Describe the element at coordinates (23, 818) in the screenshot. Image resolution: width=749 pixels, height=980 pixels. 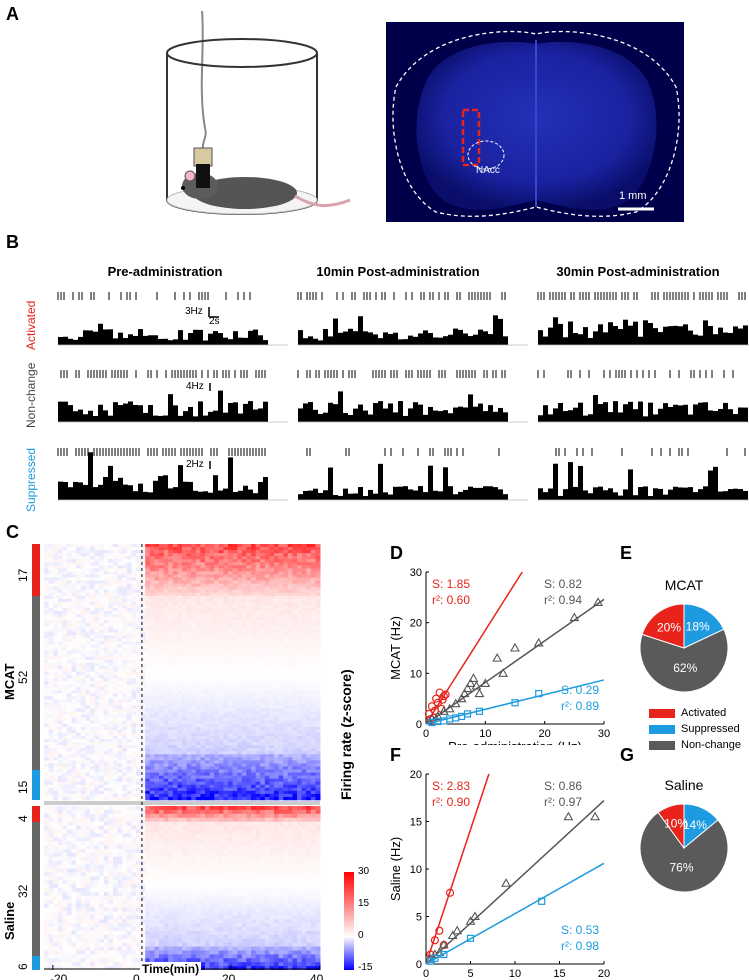
I see `count-4: 4` at that location.